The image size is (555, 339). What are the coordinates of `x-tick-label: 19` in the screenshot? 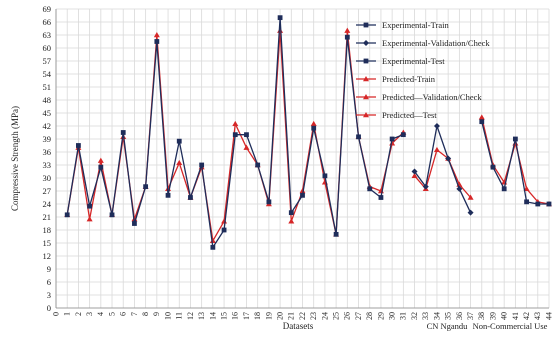 It's located at (268, 316).